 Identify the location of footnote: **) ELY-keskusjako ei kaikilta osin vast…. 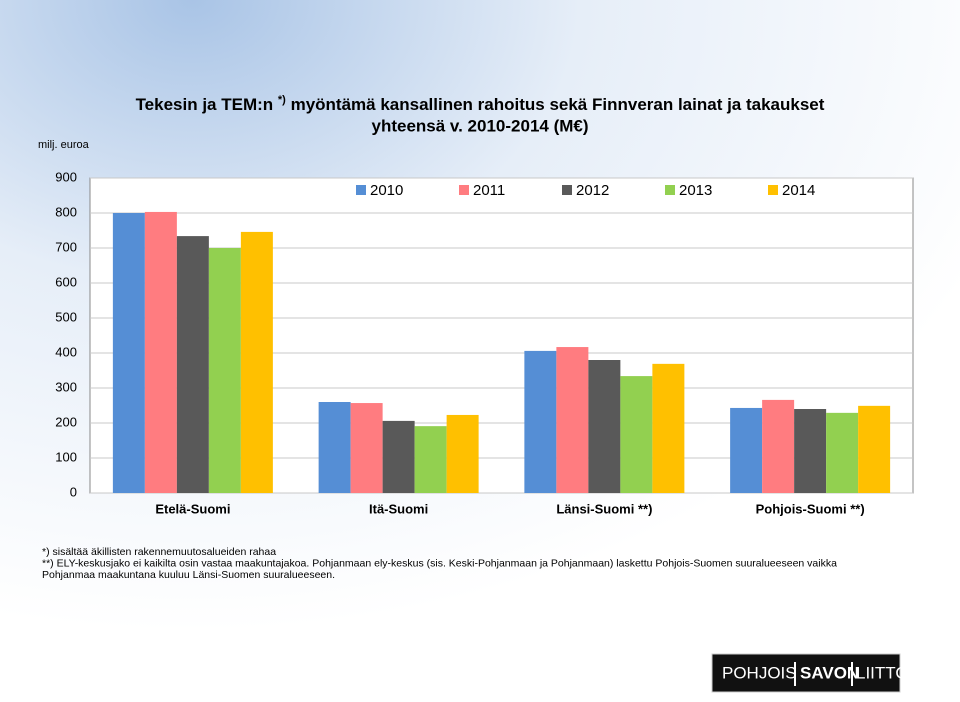
(439, 563).